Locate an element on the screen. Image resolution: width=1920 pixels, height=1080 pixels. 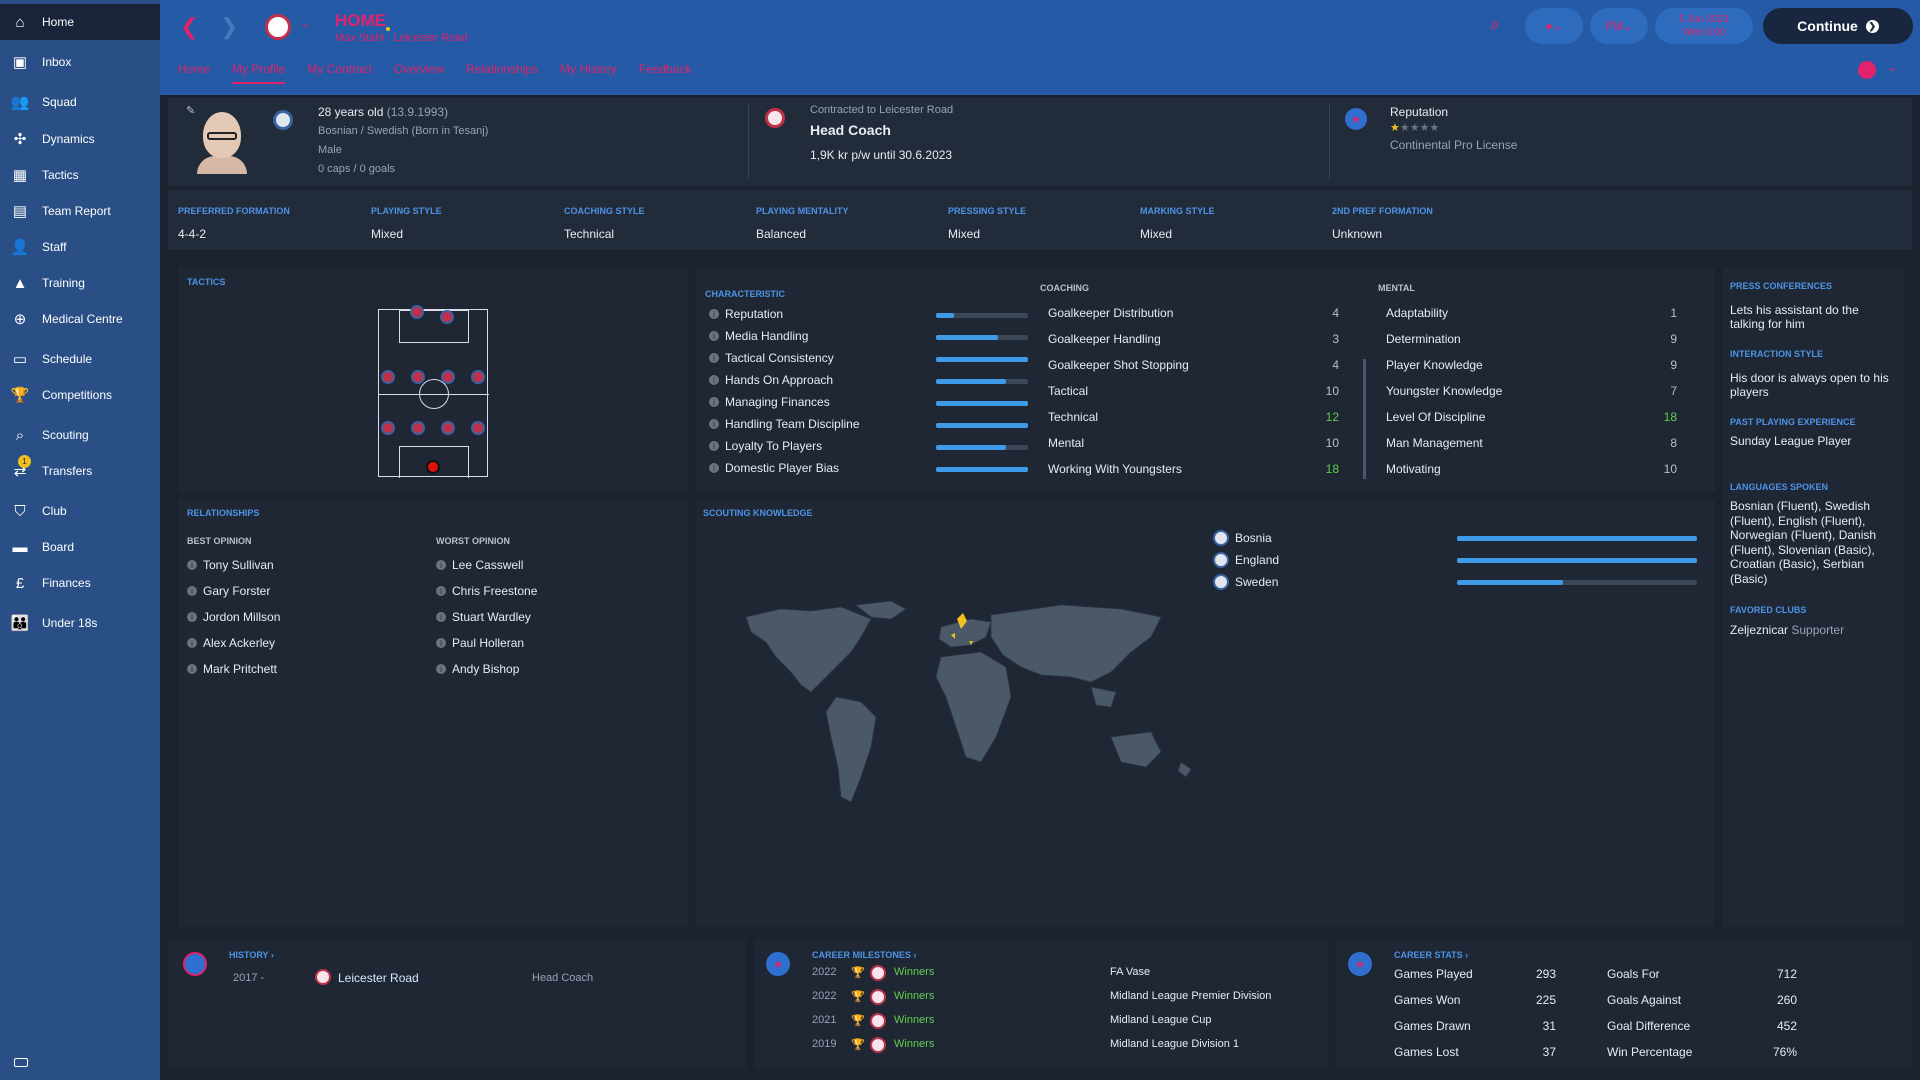
characteristic-row: i Hands On Approach is located at coordinates (771, 380).